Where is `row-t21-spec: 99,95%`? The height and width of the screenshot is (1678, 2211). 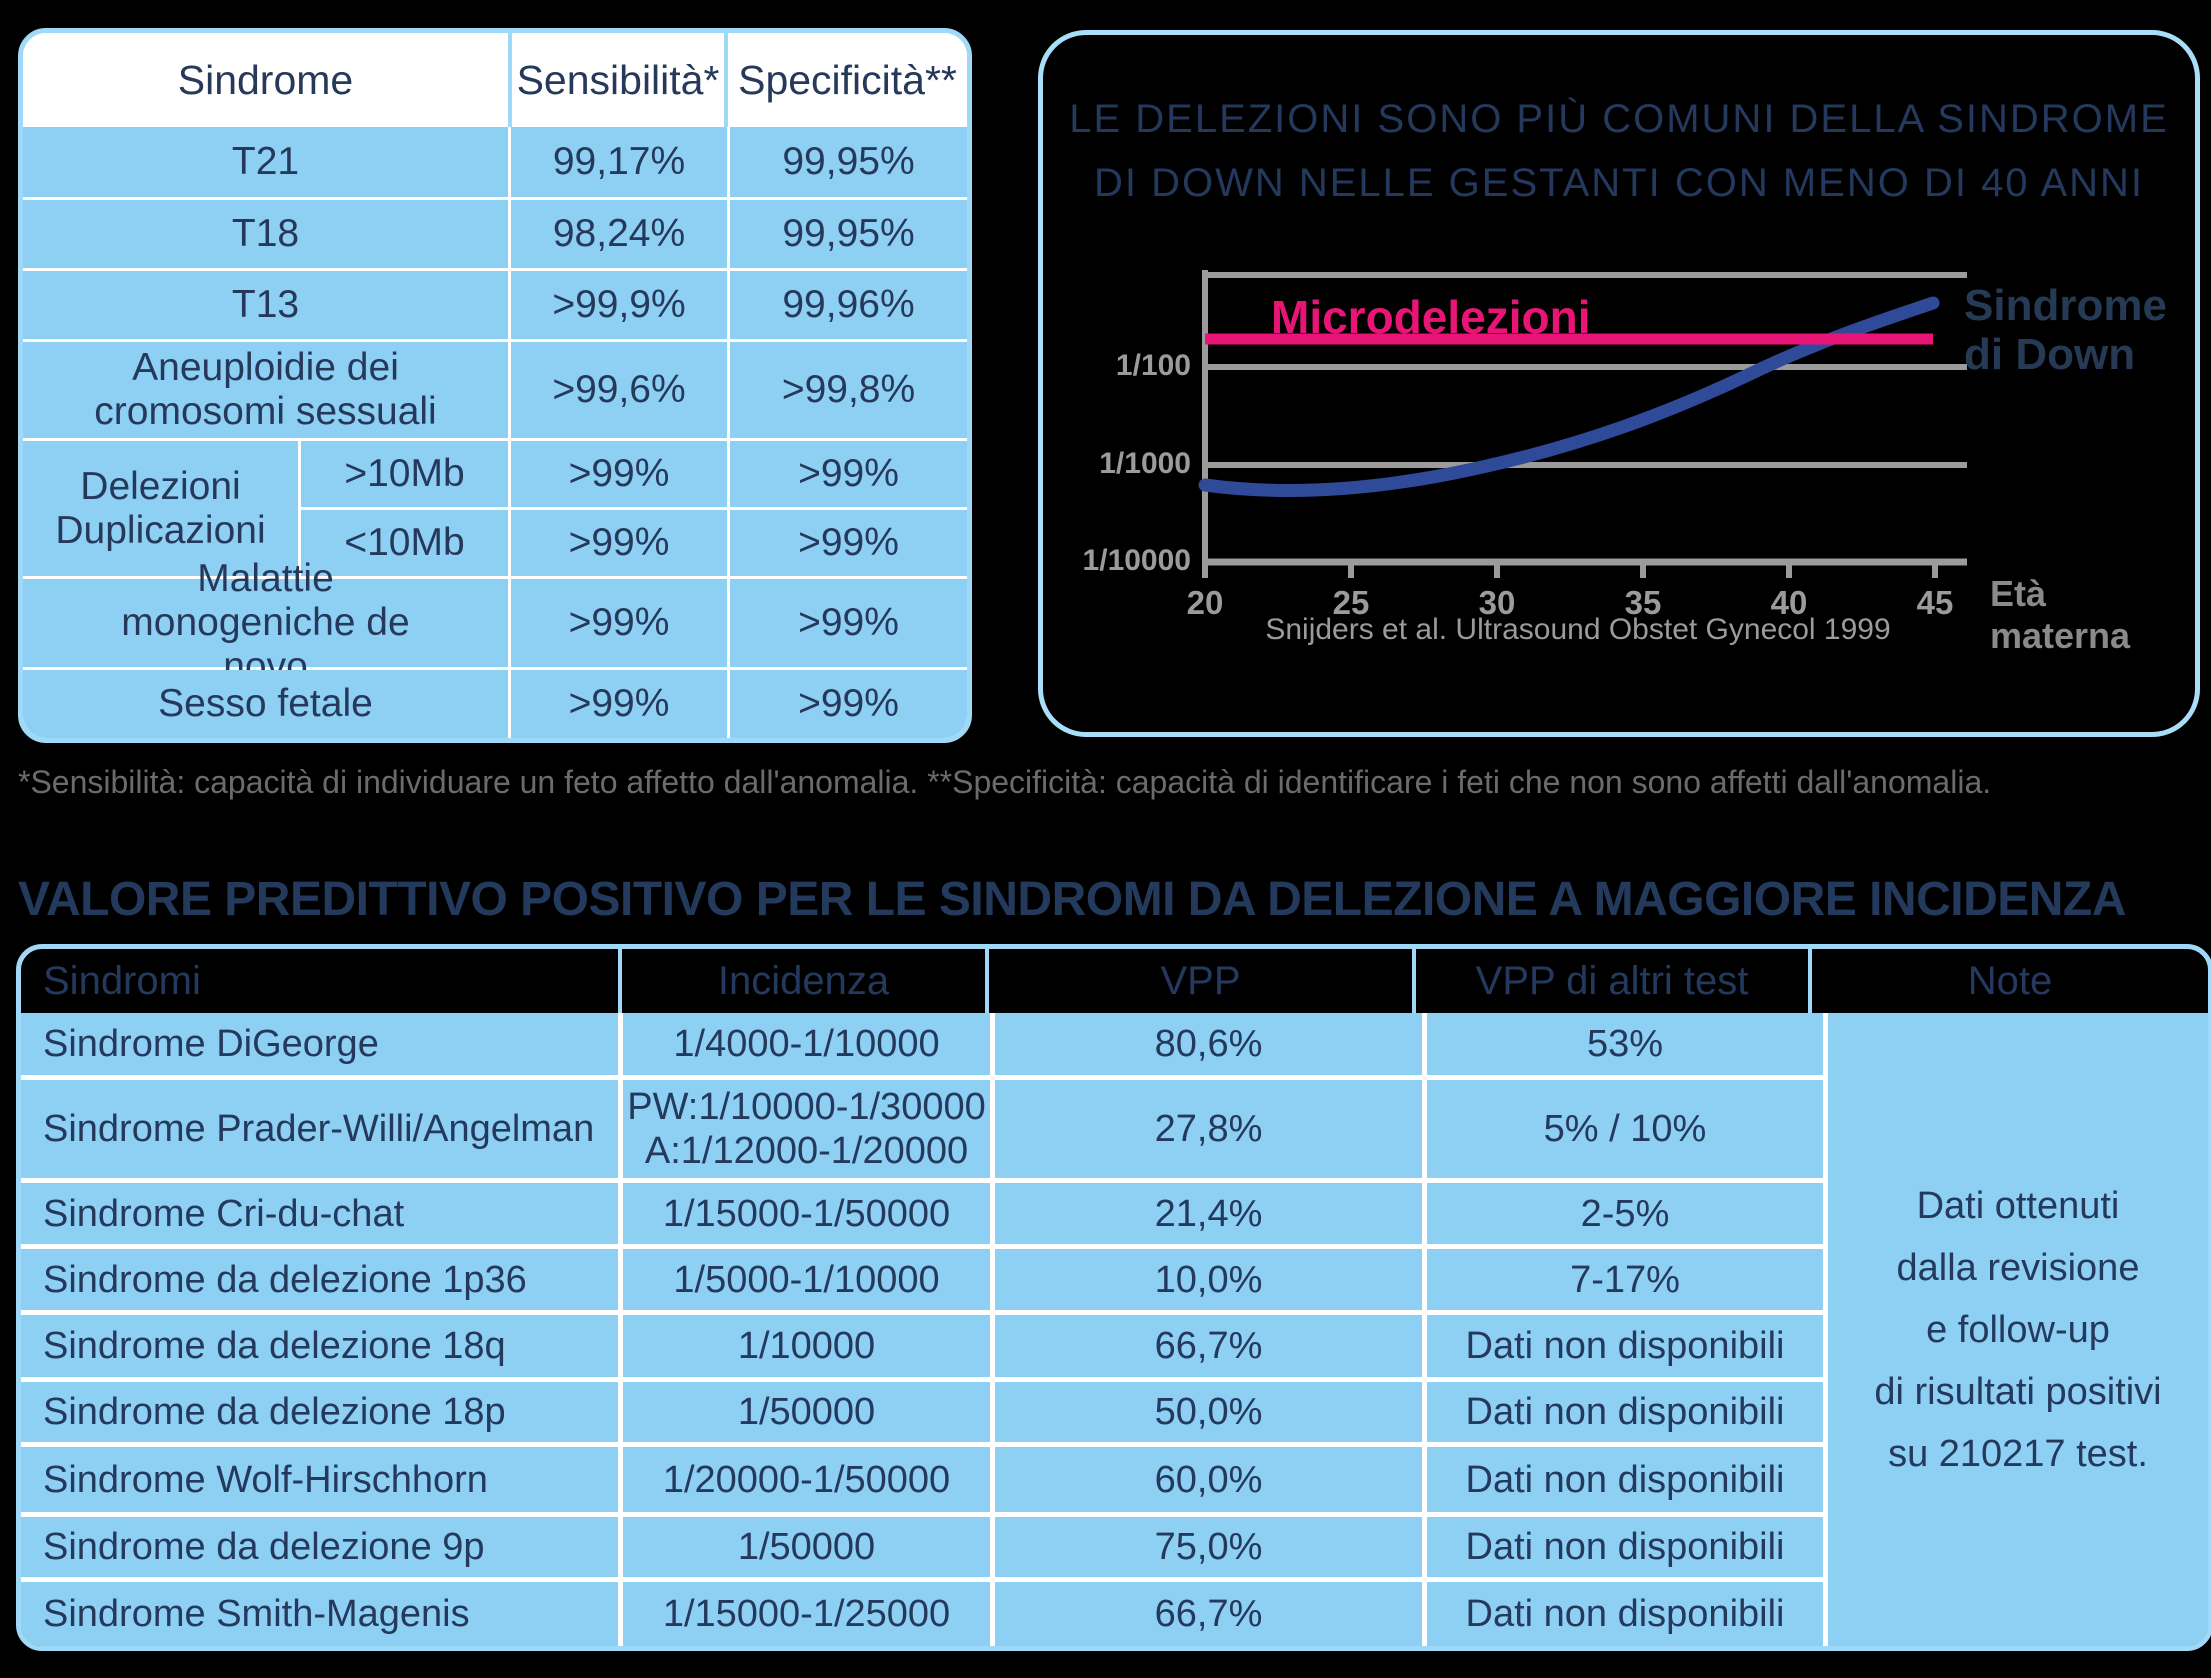
row-t21-spec: 99,95% is located at coordinates (848, 162).